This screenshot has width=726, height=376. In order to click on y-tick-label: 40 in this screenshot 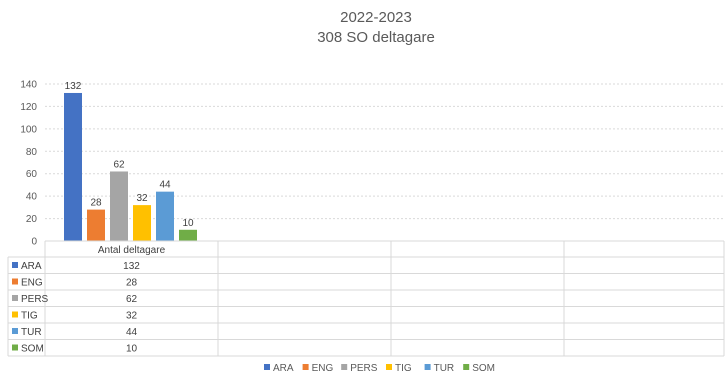, I will do `click(32, 197)`.